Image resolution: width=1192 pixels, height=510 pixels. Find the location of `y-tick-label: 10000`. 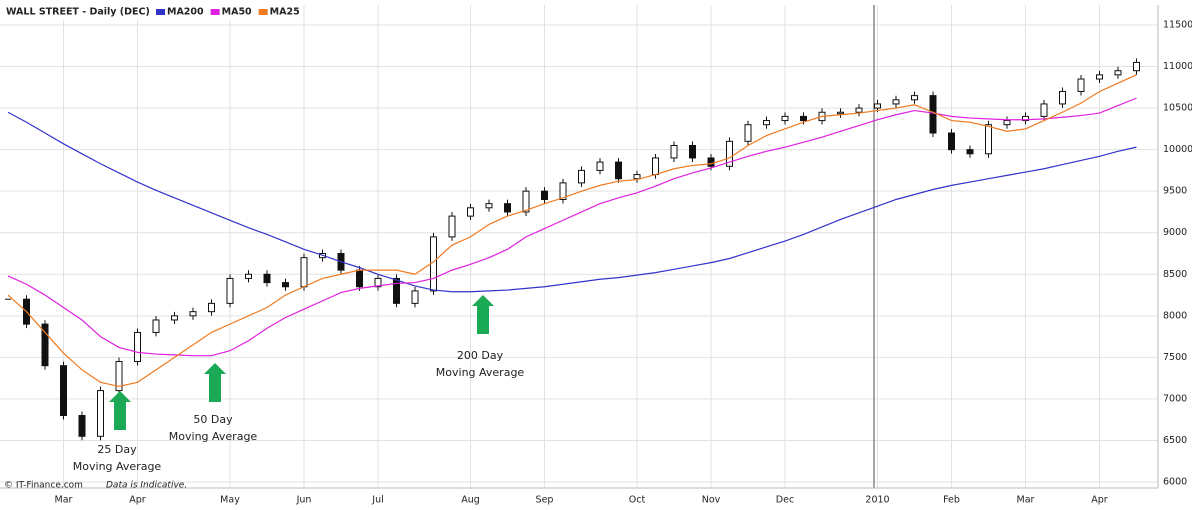

y-tick-label: 10000 is located at coordinates (1177, 149).